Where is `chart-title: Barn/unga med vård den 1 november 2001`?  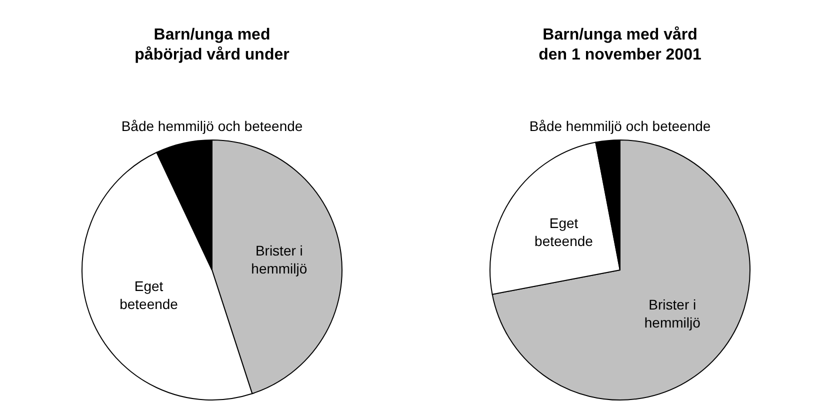
chart-title: Barn/unga med vård den 1 november 2001 is located at coordinates (620, 45).